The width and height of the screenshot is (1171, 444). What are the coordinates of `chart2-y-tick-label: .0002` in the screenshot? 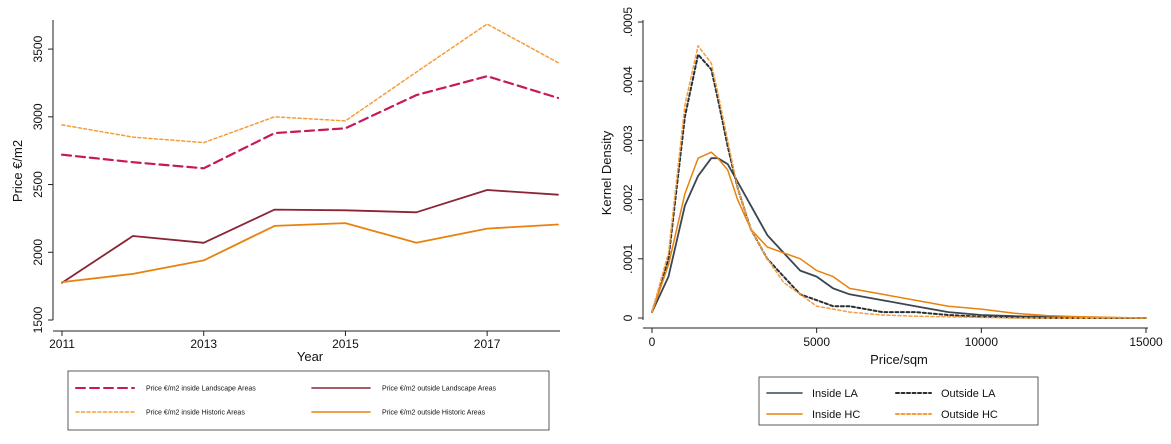 It's located at (628, 199).